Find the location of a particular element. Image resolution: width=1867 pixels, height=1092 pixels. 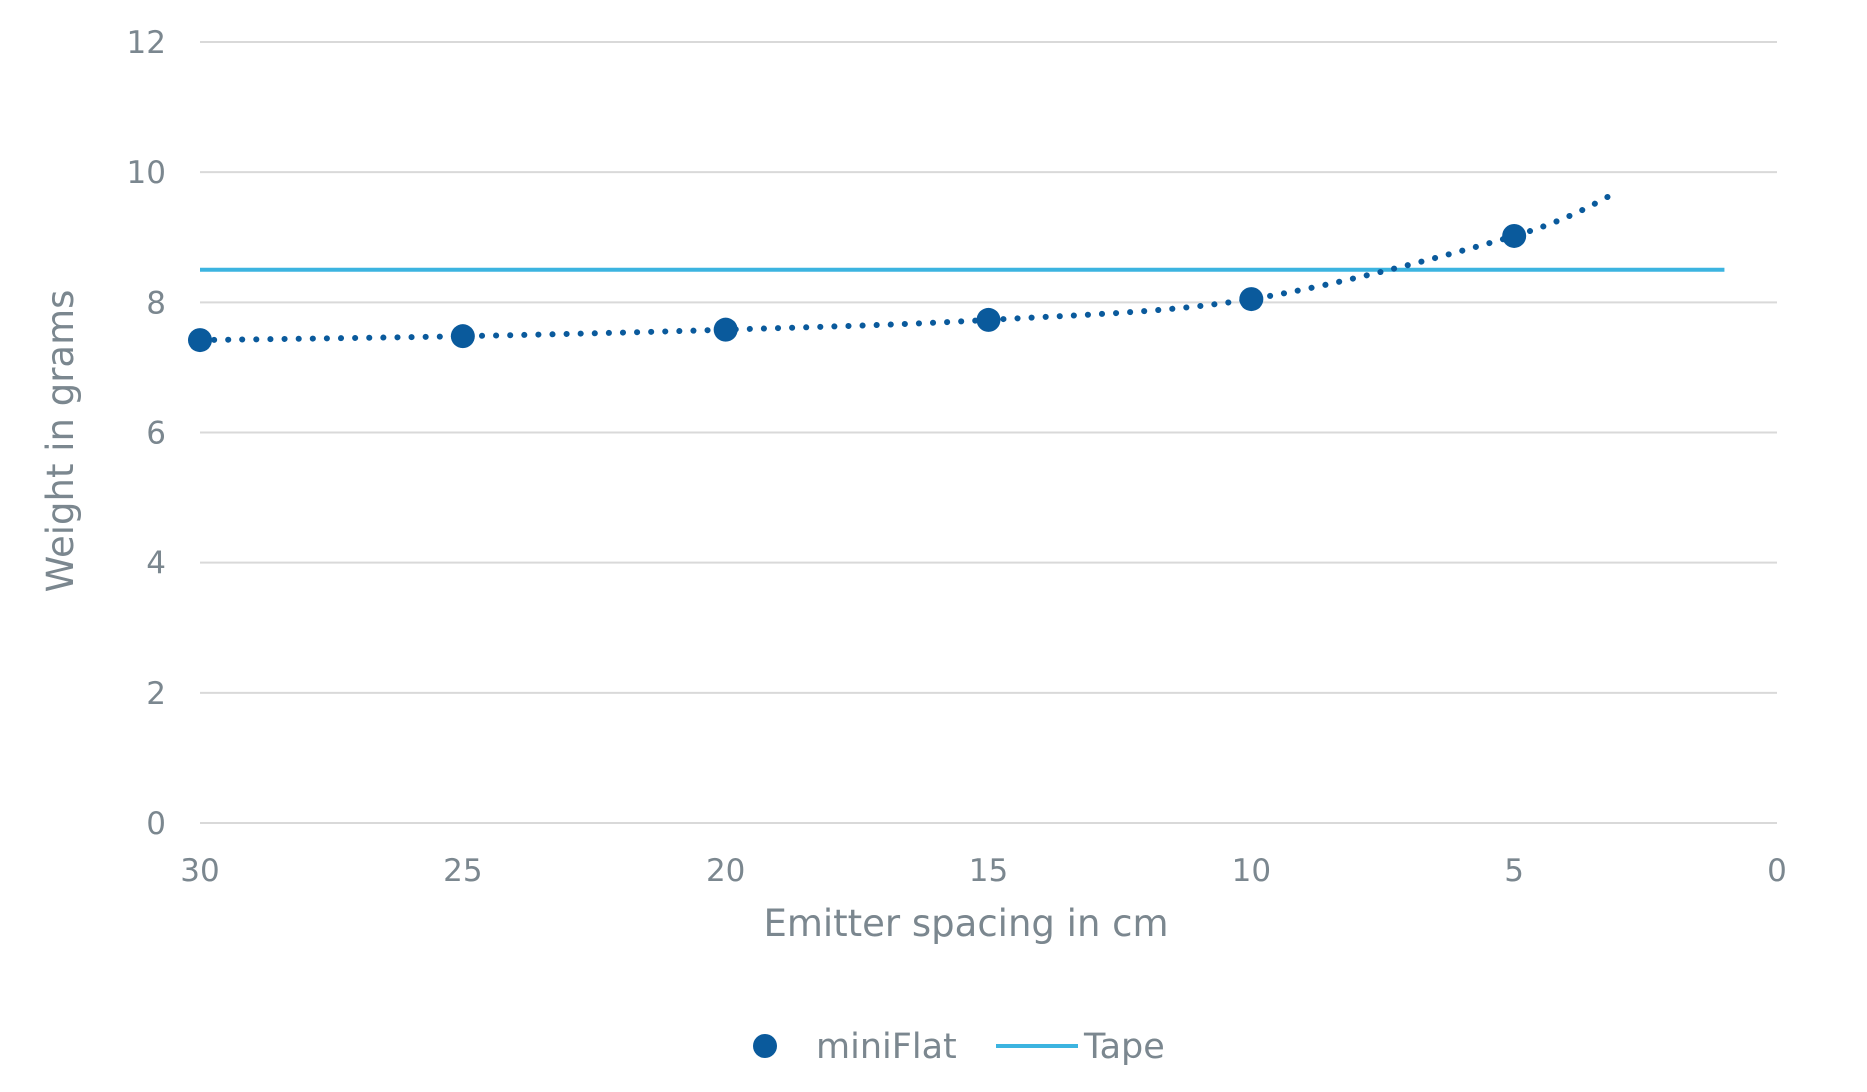

y-axis-title: Weight in grams is located at coordinates (60, 441).